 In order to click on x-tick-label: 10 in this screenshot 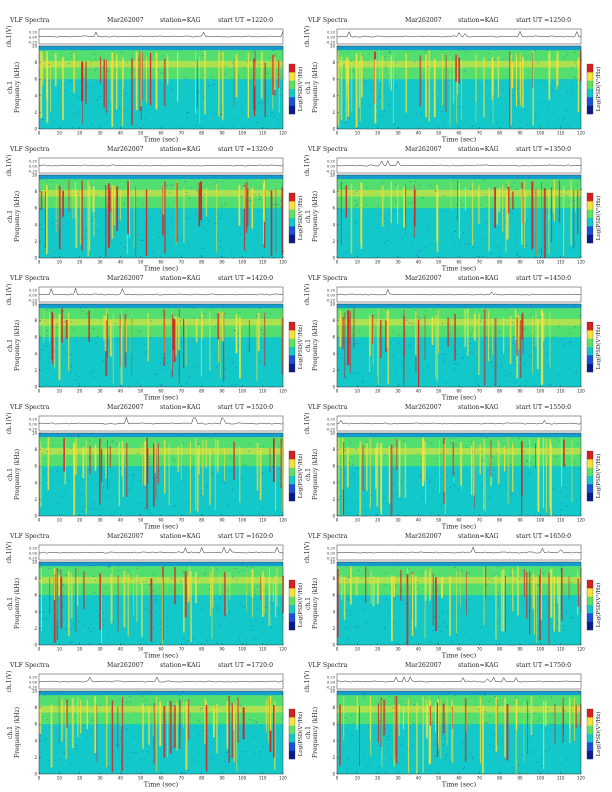, I will do `click(60, 649)`.